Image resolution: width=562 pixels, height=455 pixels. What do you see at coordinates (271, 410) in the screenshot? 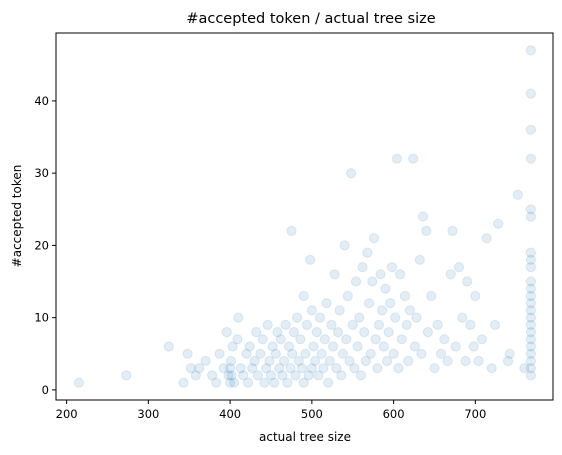
I see `x-axis-ticks: 200 300 400 500 600 700` at bounding box center [271, 410].